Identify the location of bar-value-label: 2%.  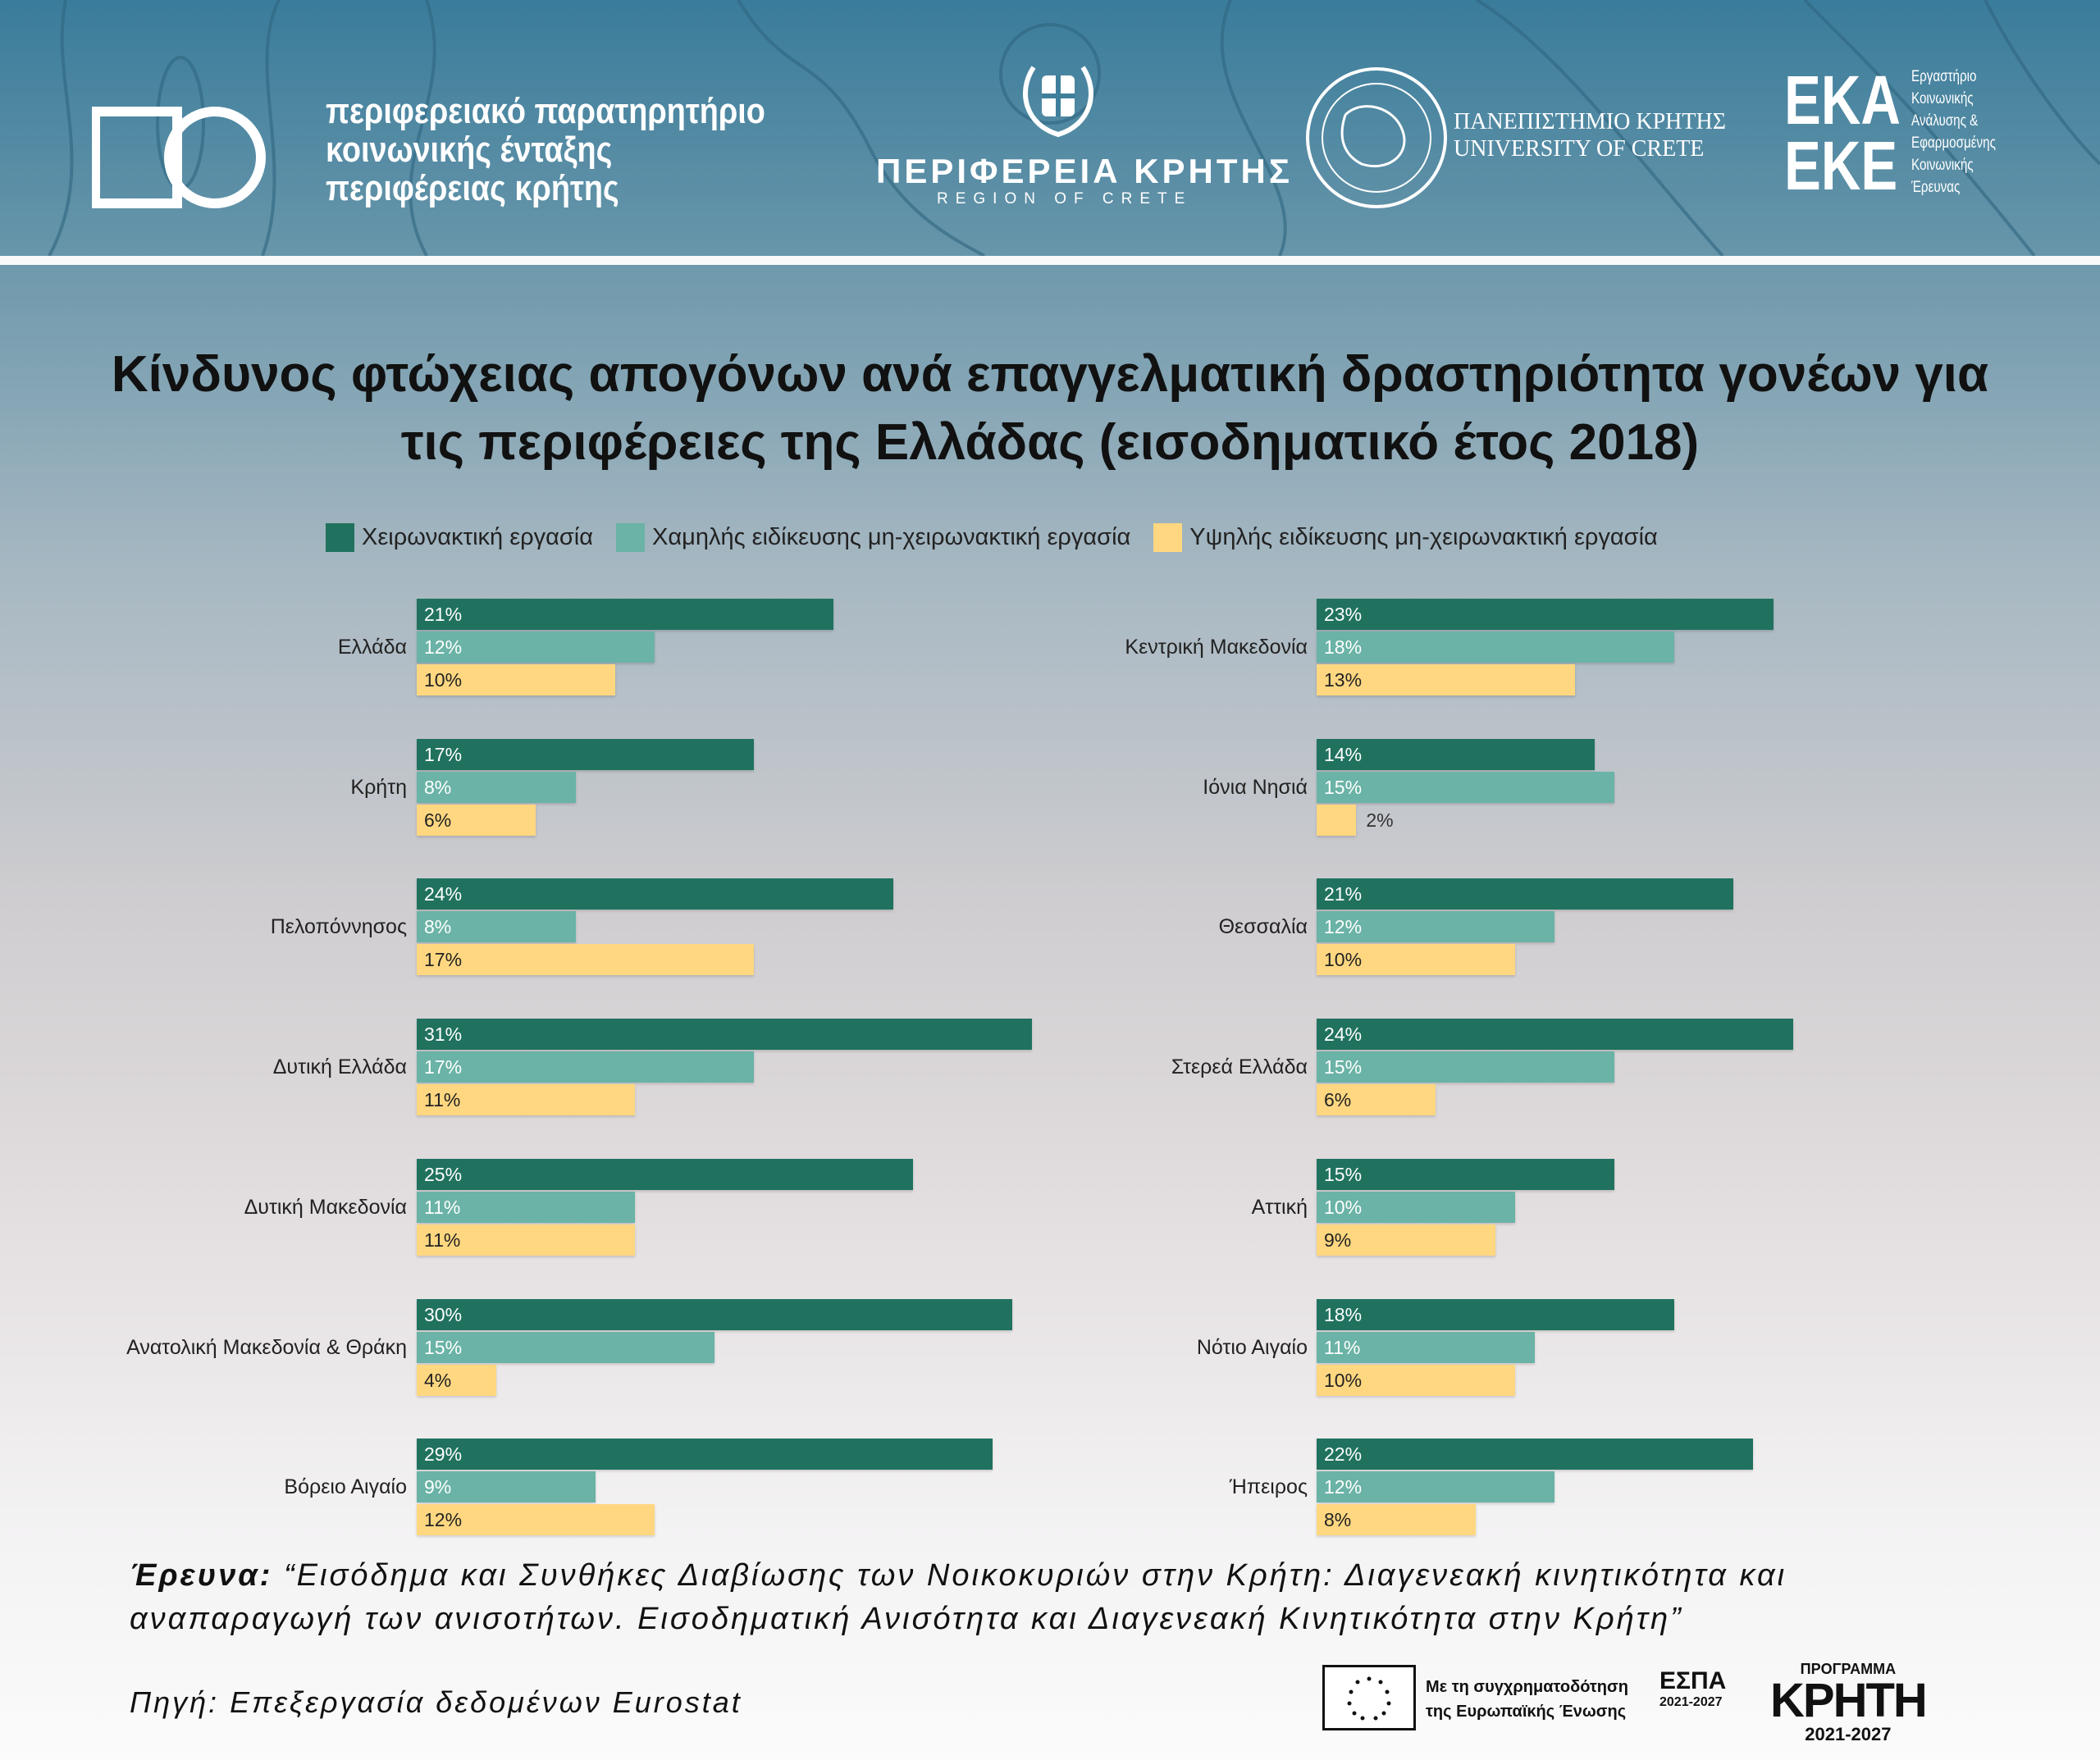
(1380, 820).